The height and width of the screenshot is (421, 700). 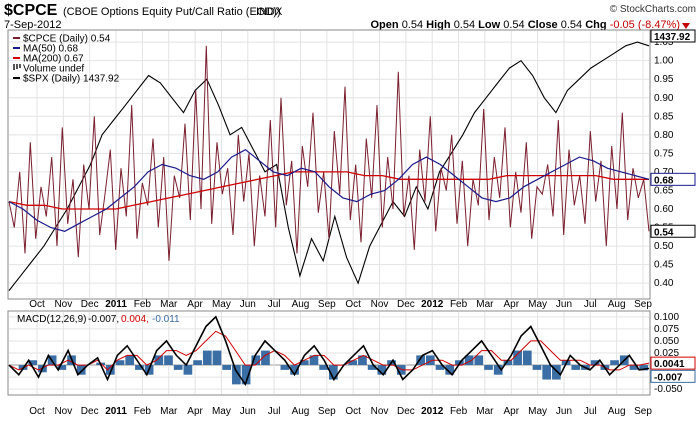 I want to click on x-tick-label: Dec, so click(x=406, y=411).